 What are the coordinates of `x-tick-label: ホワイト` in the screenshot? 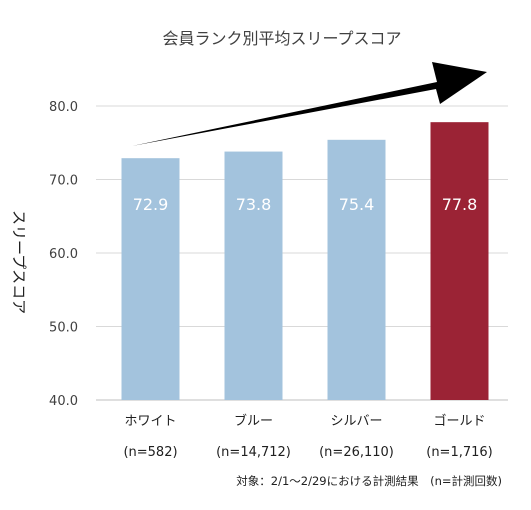 It's located at (150, 421).